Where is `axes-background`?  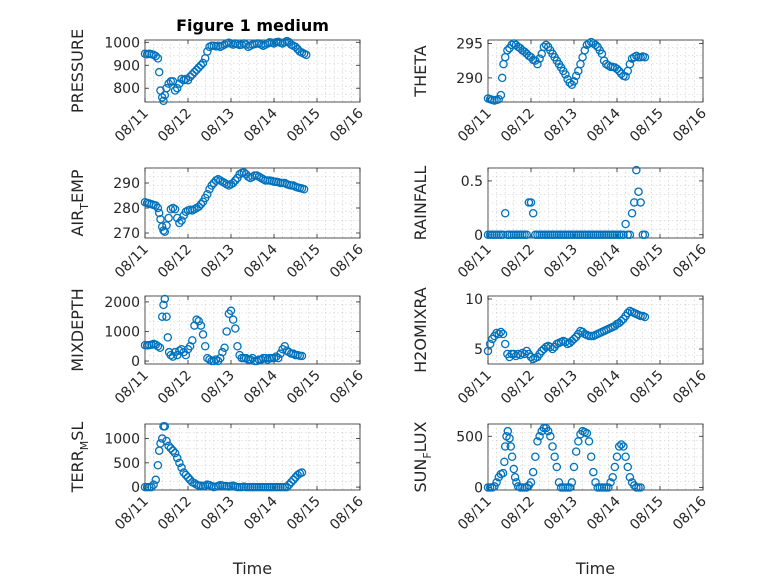 axes-background is located at coordinates (595, 203).